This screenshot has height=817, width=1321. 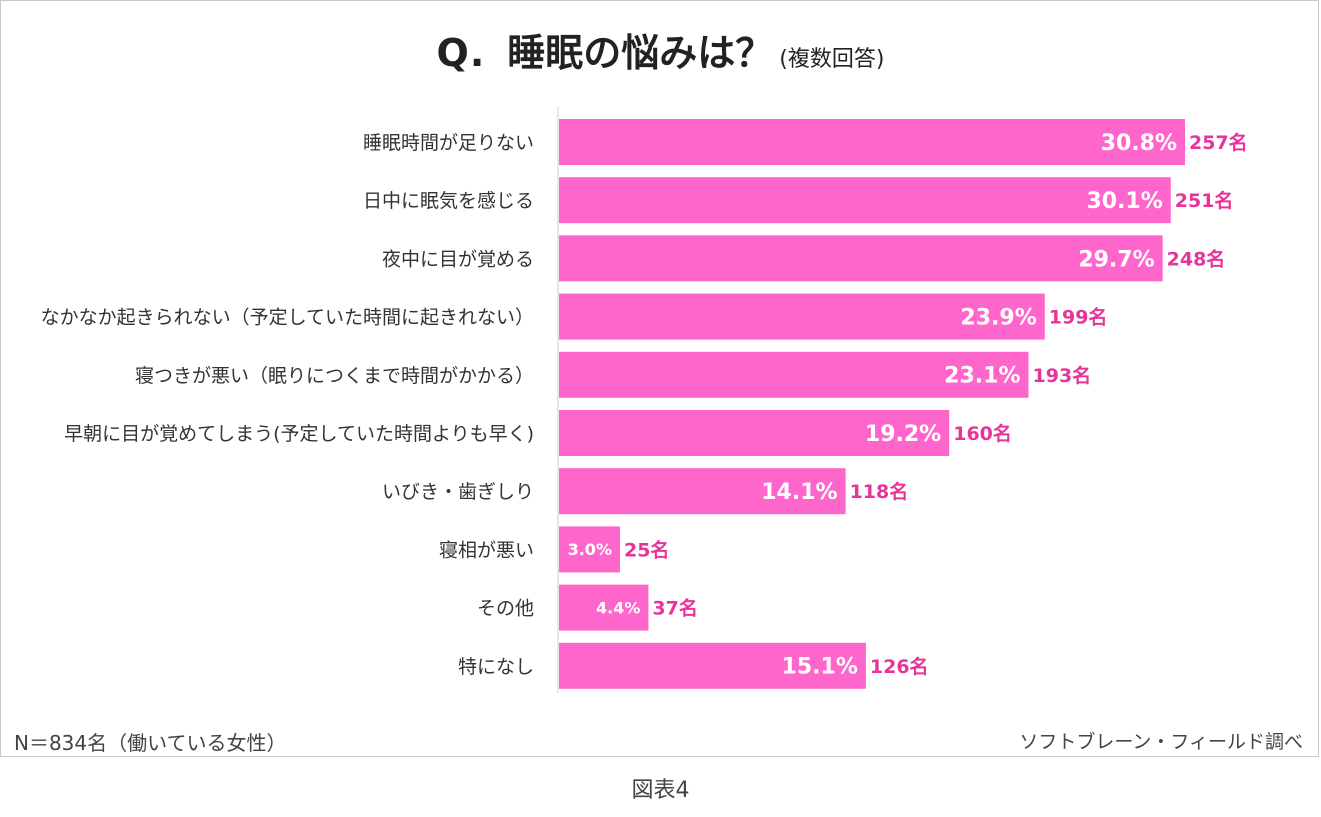 I want to click on bar-value-label: 14.1%, so click(x=799, y=492).